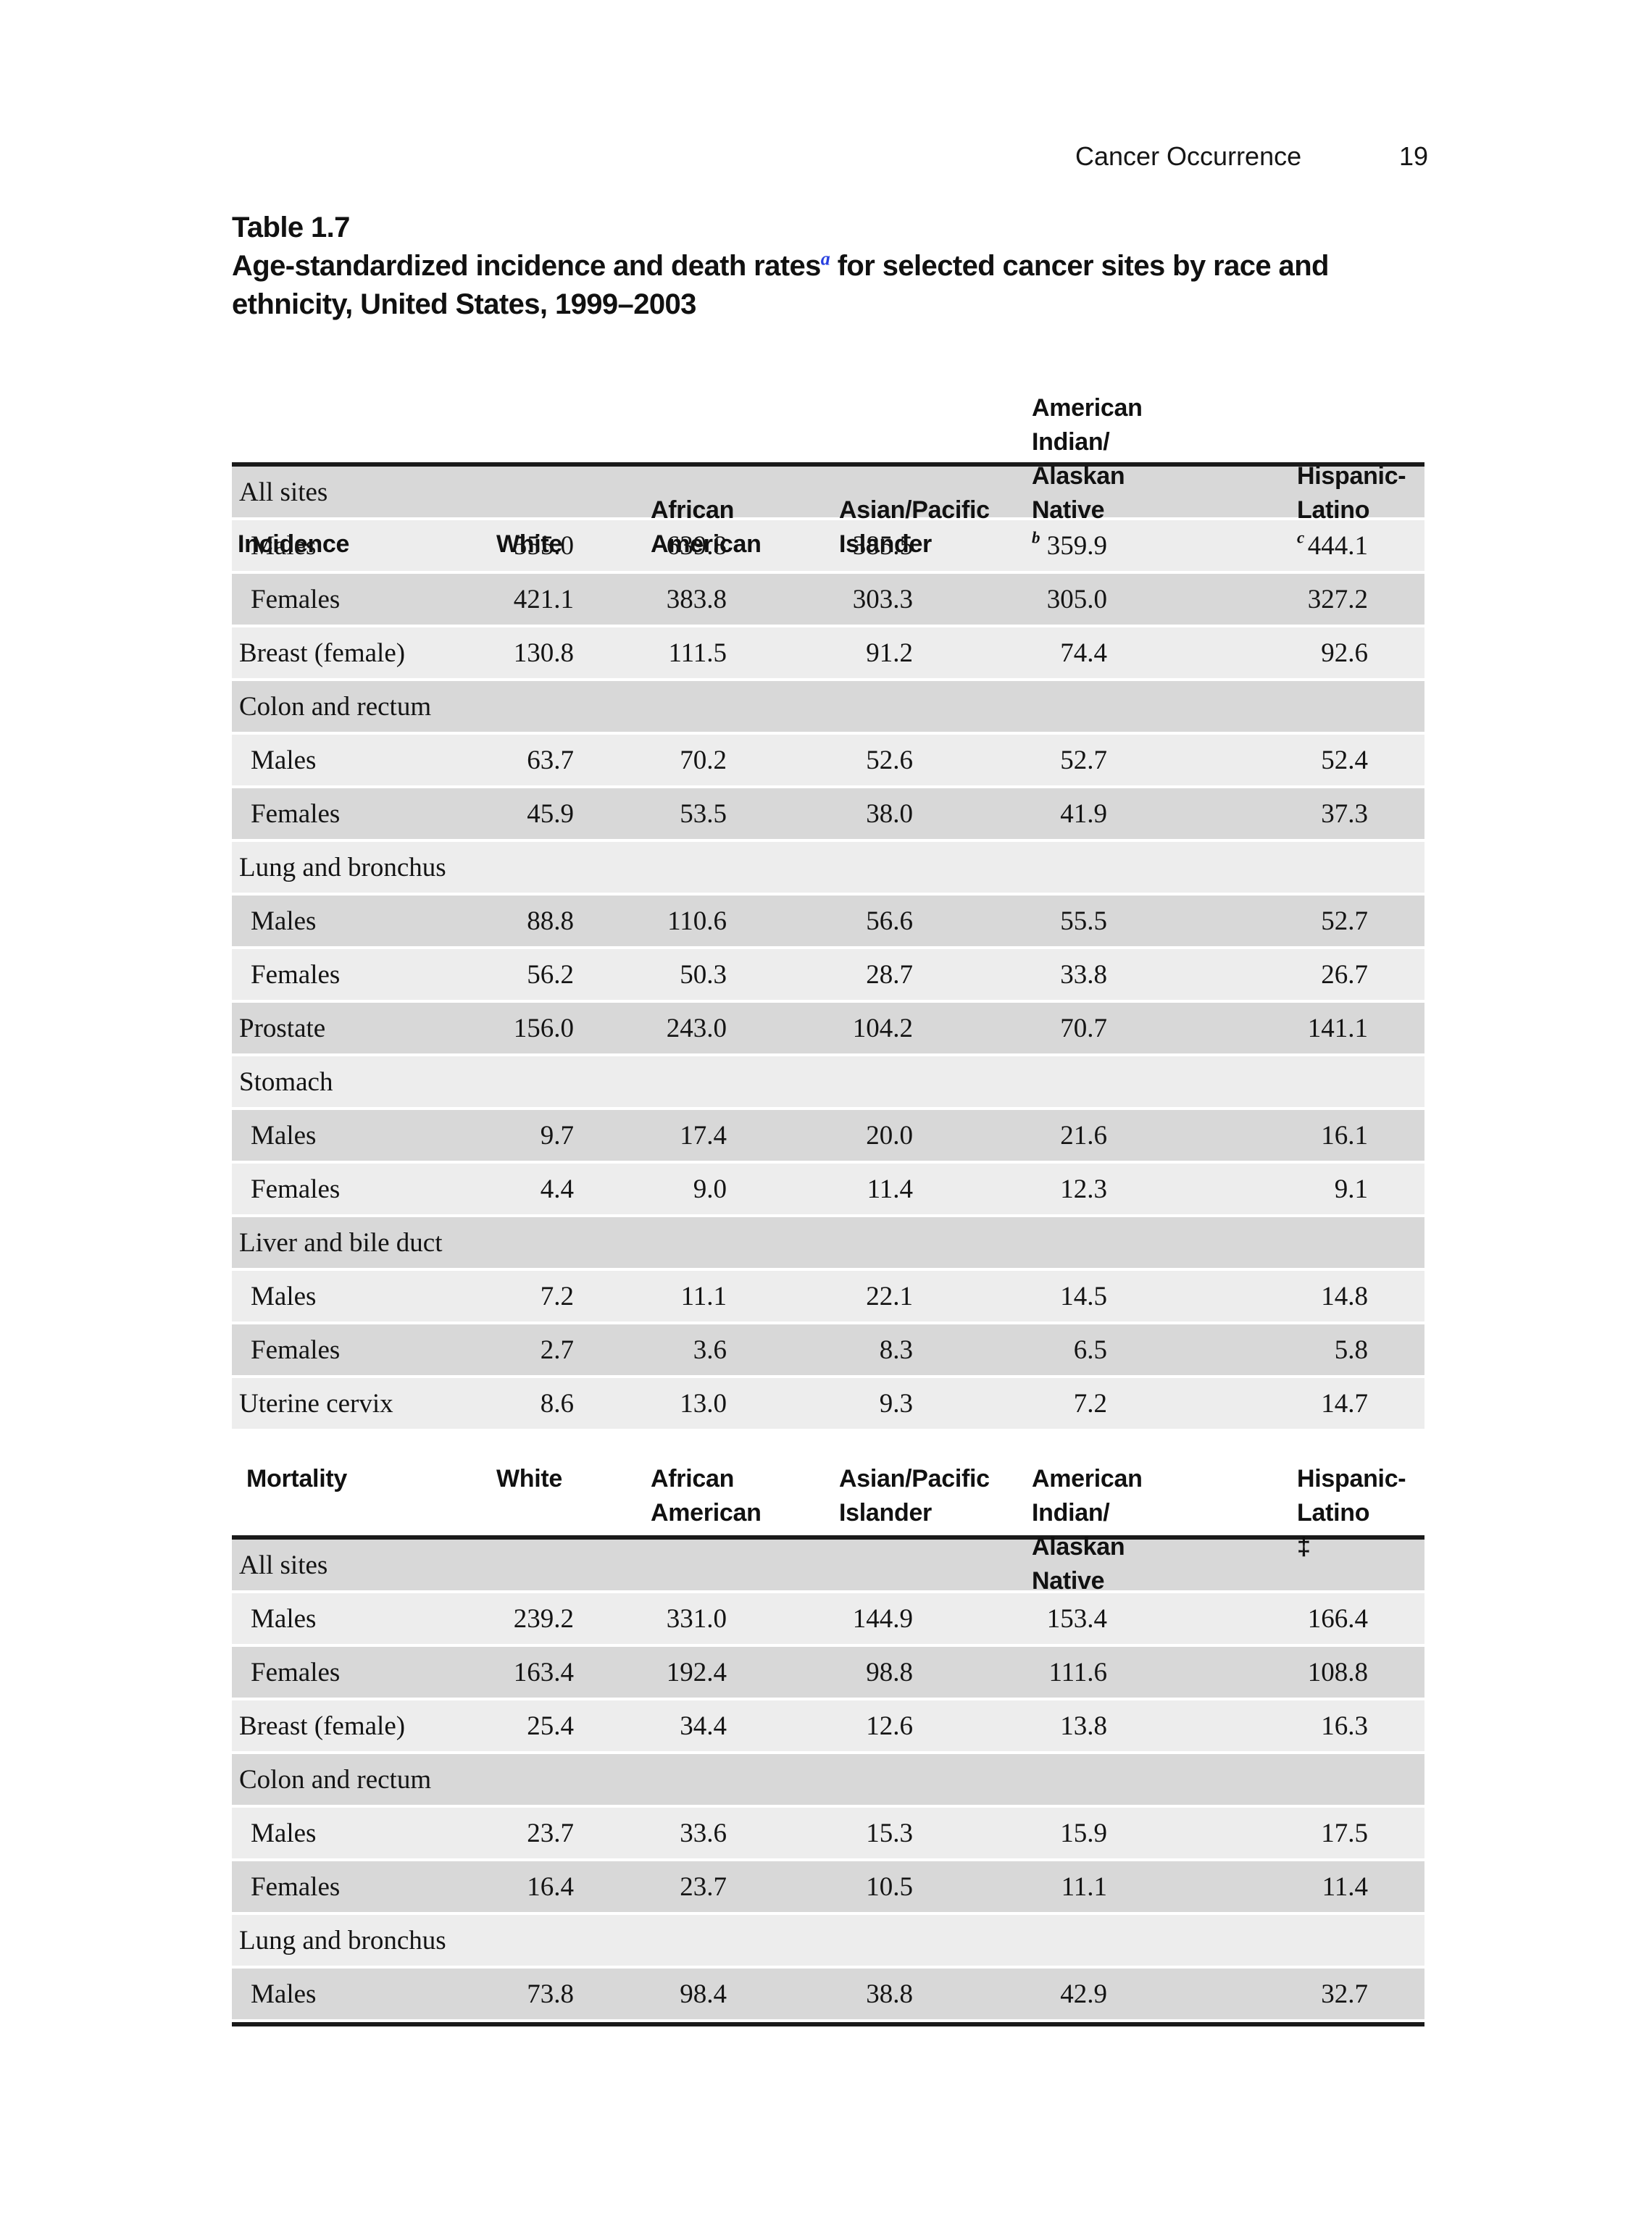  Describe the element at coordinates (710, 1350) in the screenshot. I see `value-african-american: 3.6` at that location.